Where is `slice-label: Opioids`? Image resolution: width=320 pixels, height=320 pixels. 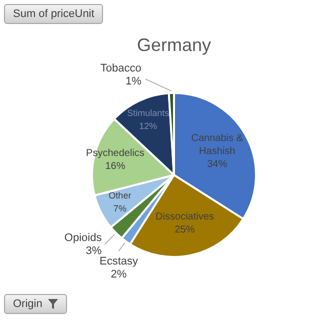 slice-label: Opioids is located at coordinates (83, 238).